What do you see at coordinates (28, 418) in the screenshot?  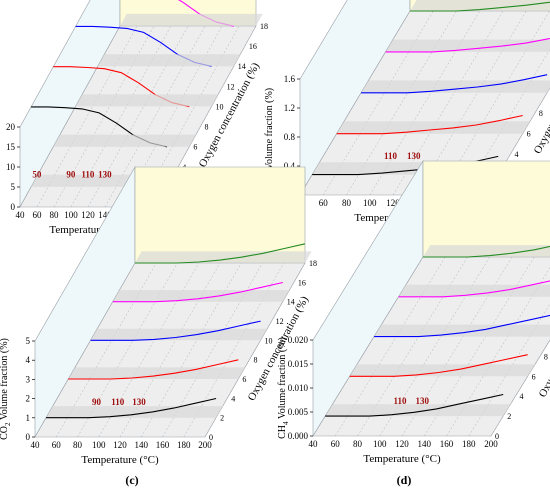 I see `y-tick-label: 1` at bounding box center [28, 418].